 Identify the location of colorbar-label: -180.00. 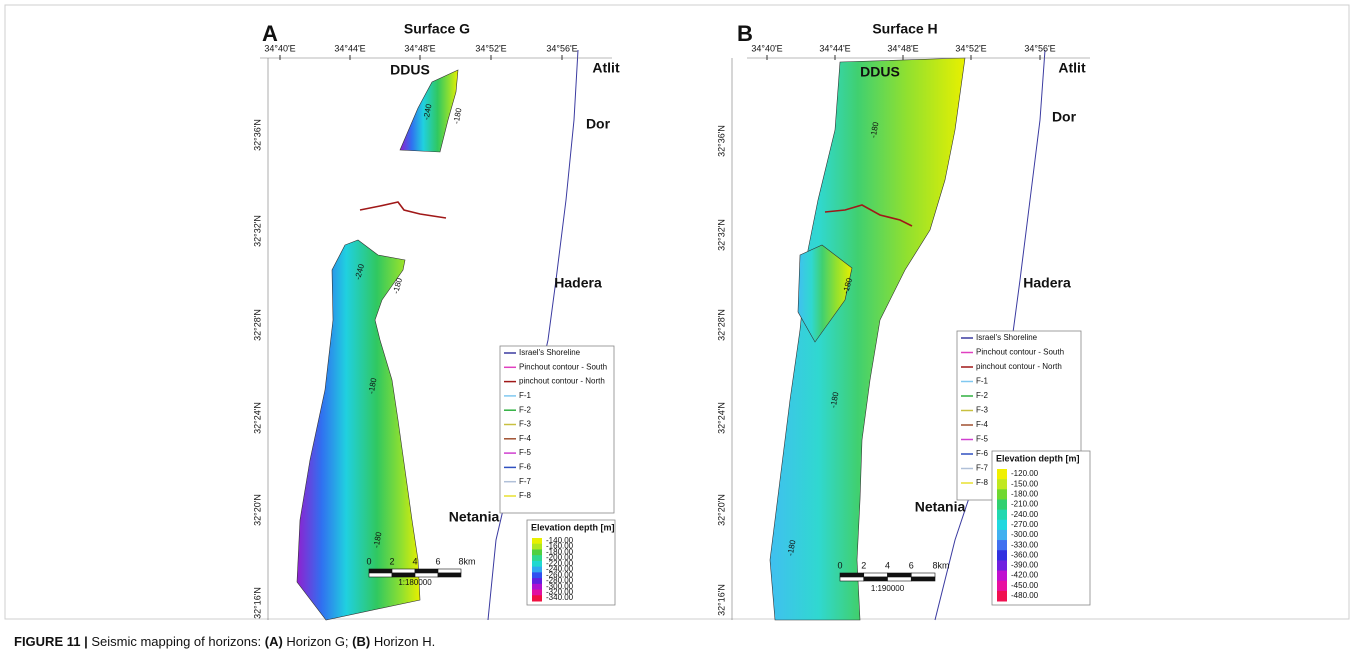
(1025, 493).